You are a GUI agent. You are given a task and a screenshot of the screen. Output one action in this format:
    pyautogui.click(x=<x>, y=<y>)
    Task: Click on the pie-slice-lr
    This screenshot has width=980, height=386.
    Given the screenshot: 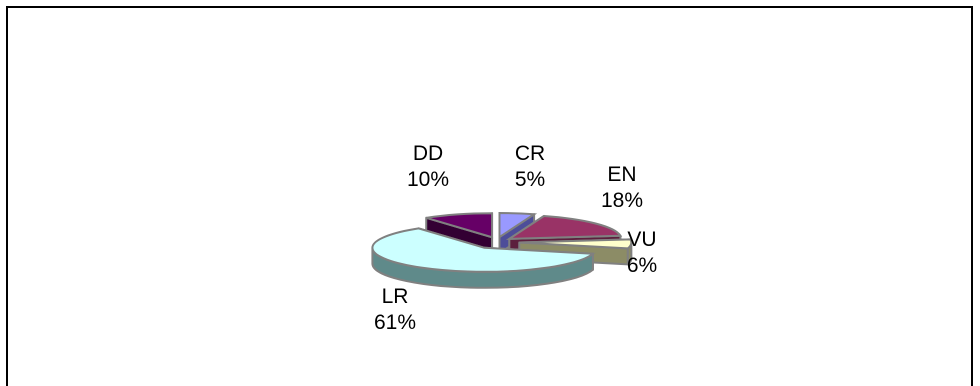 What is the action you would take?
    pyautogui.click(x=483, y=258)
    